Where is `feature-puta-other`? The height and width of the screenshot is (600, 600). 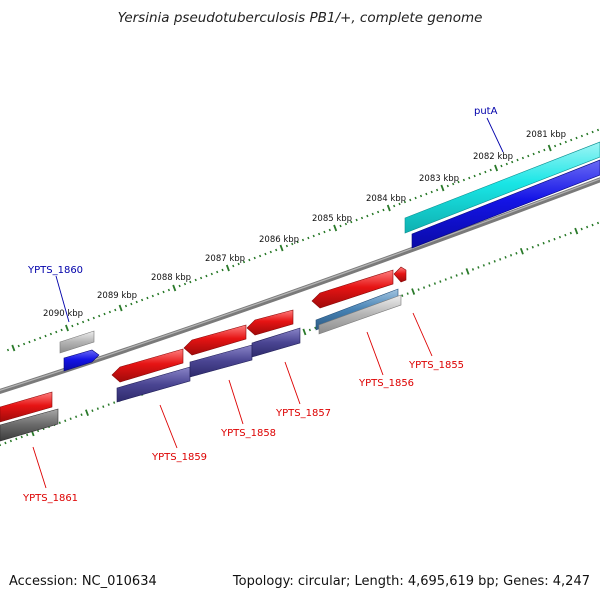 feature-puta-other is located at coordinates (502, 187).